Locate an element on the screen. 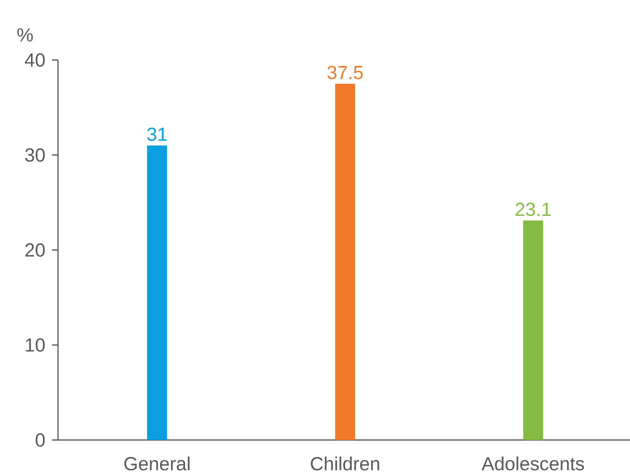 The image size is (630, 475). y-tick-label: 40 is located at coordinates (34, 60).